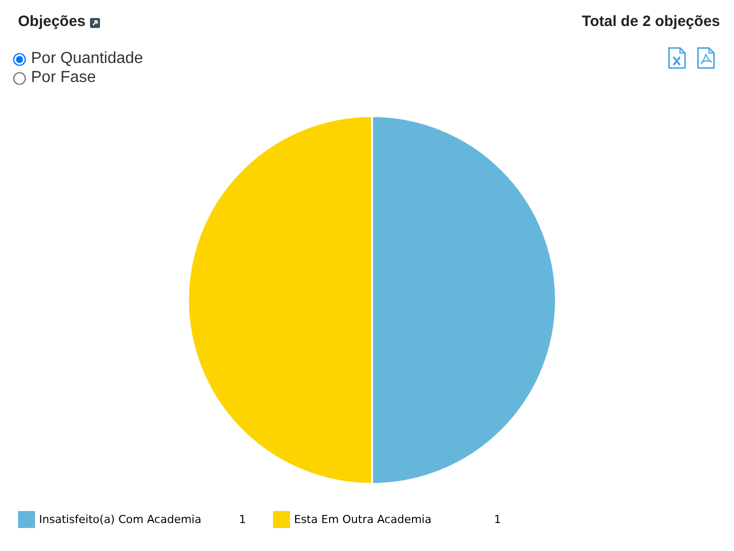  I want to click on legend-label: Insatisfeito(a) Com Academia, so click(120, 519).